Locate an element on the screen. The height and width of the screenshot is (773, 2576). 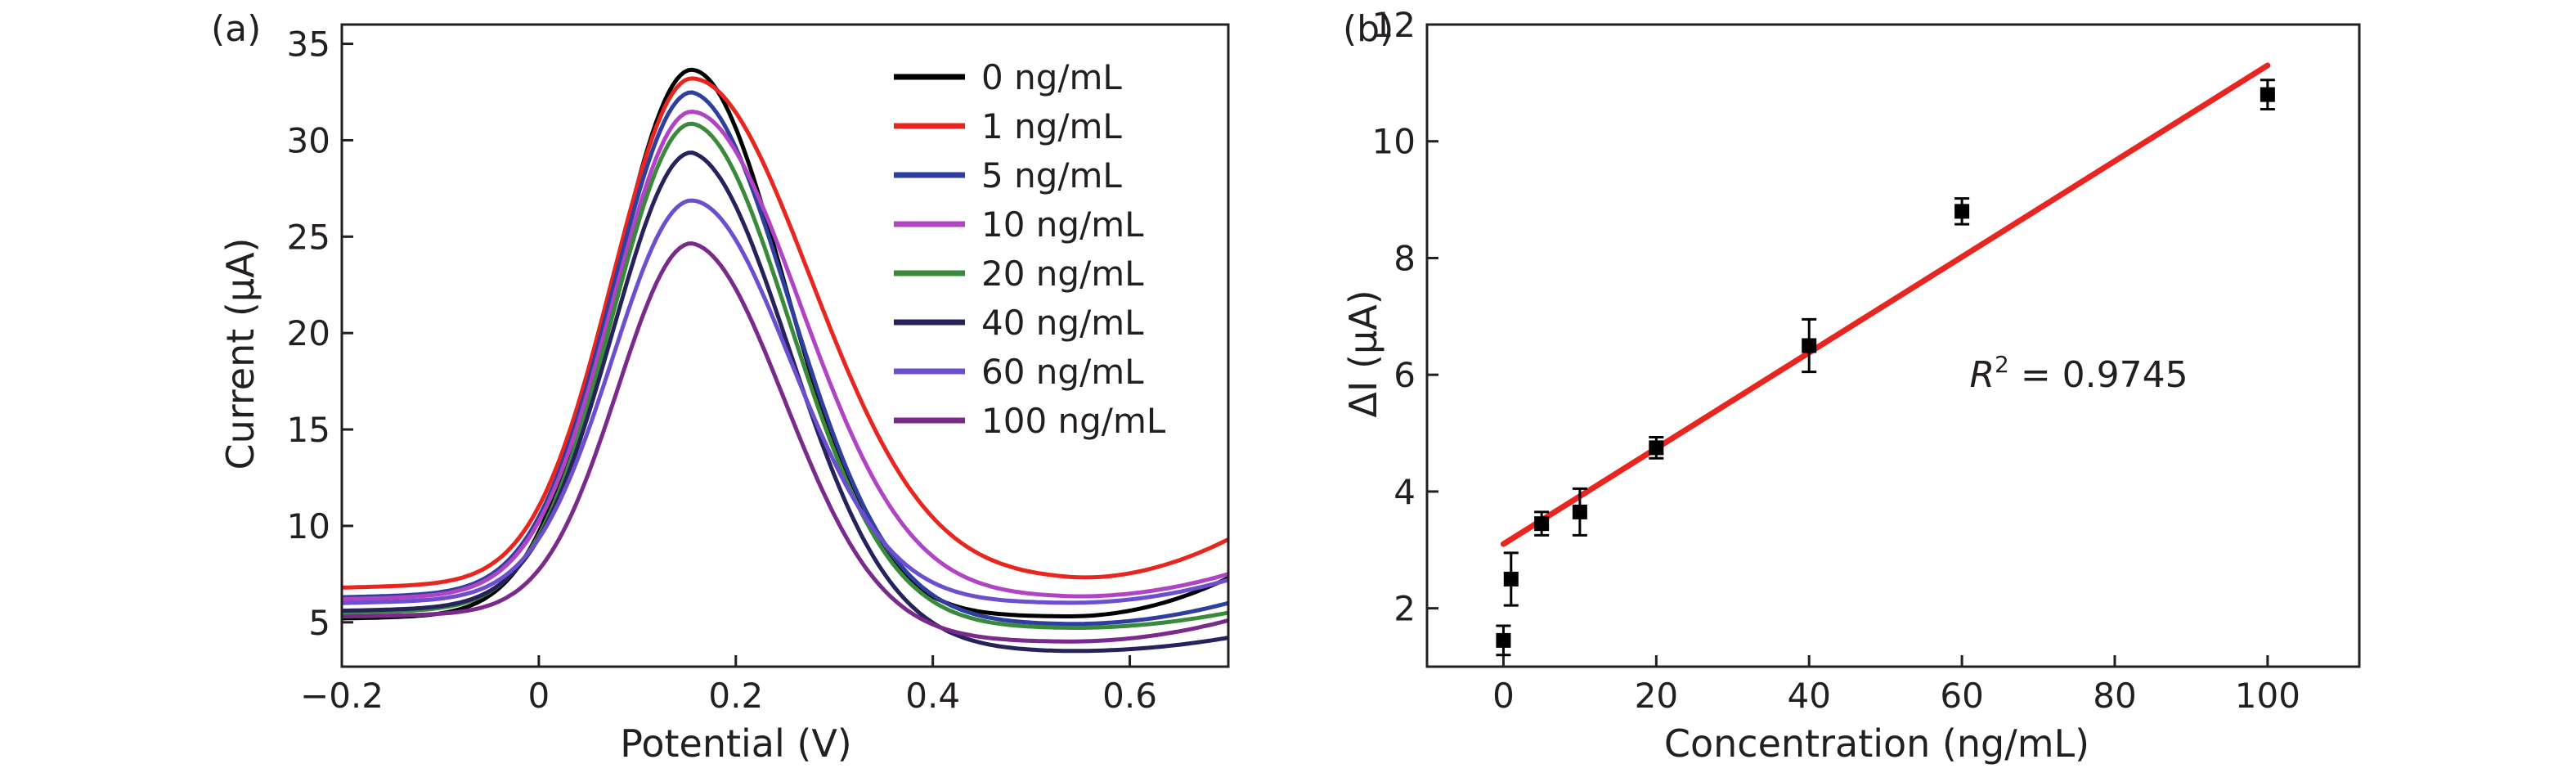
panel-a-legend-label: 60 ng/mL is located at coordinates (1062, 372).